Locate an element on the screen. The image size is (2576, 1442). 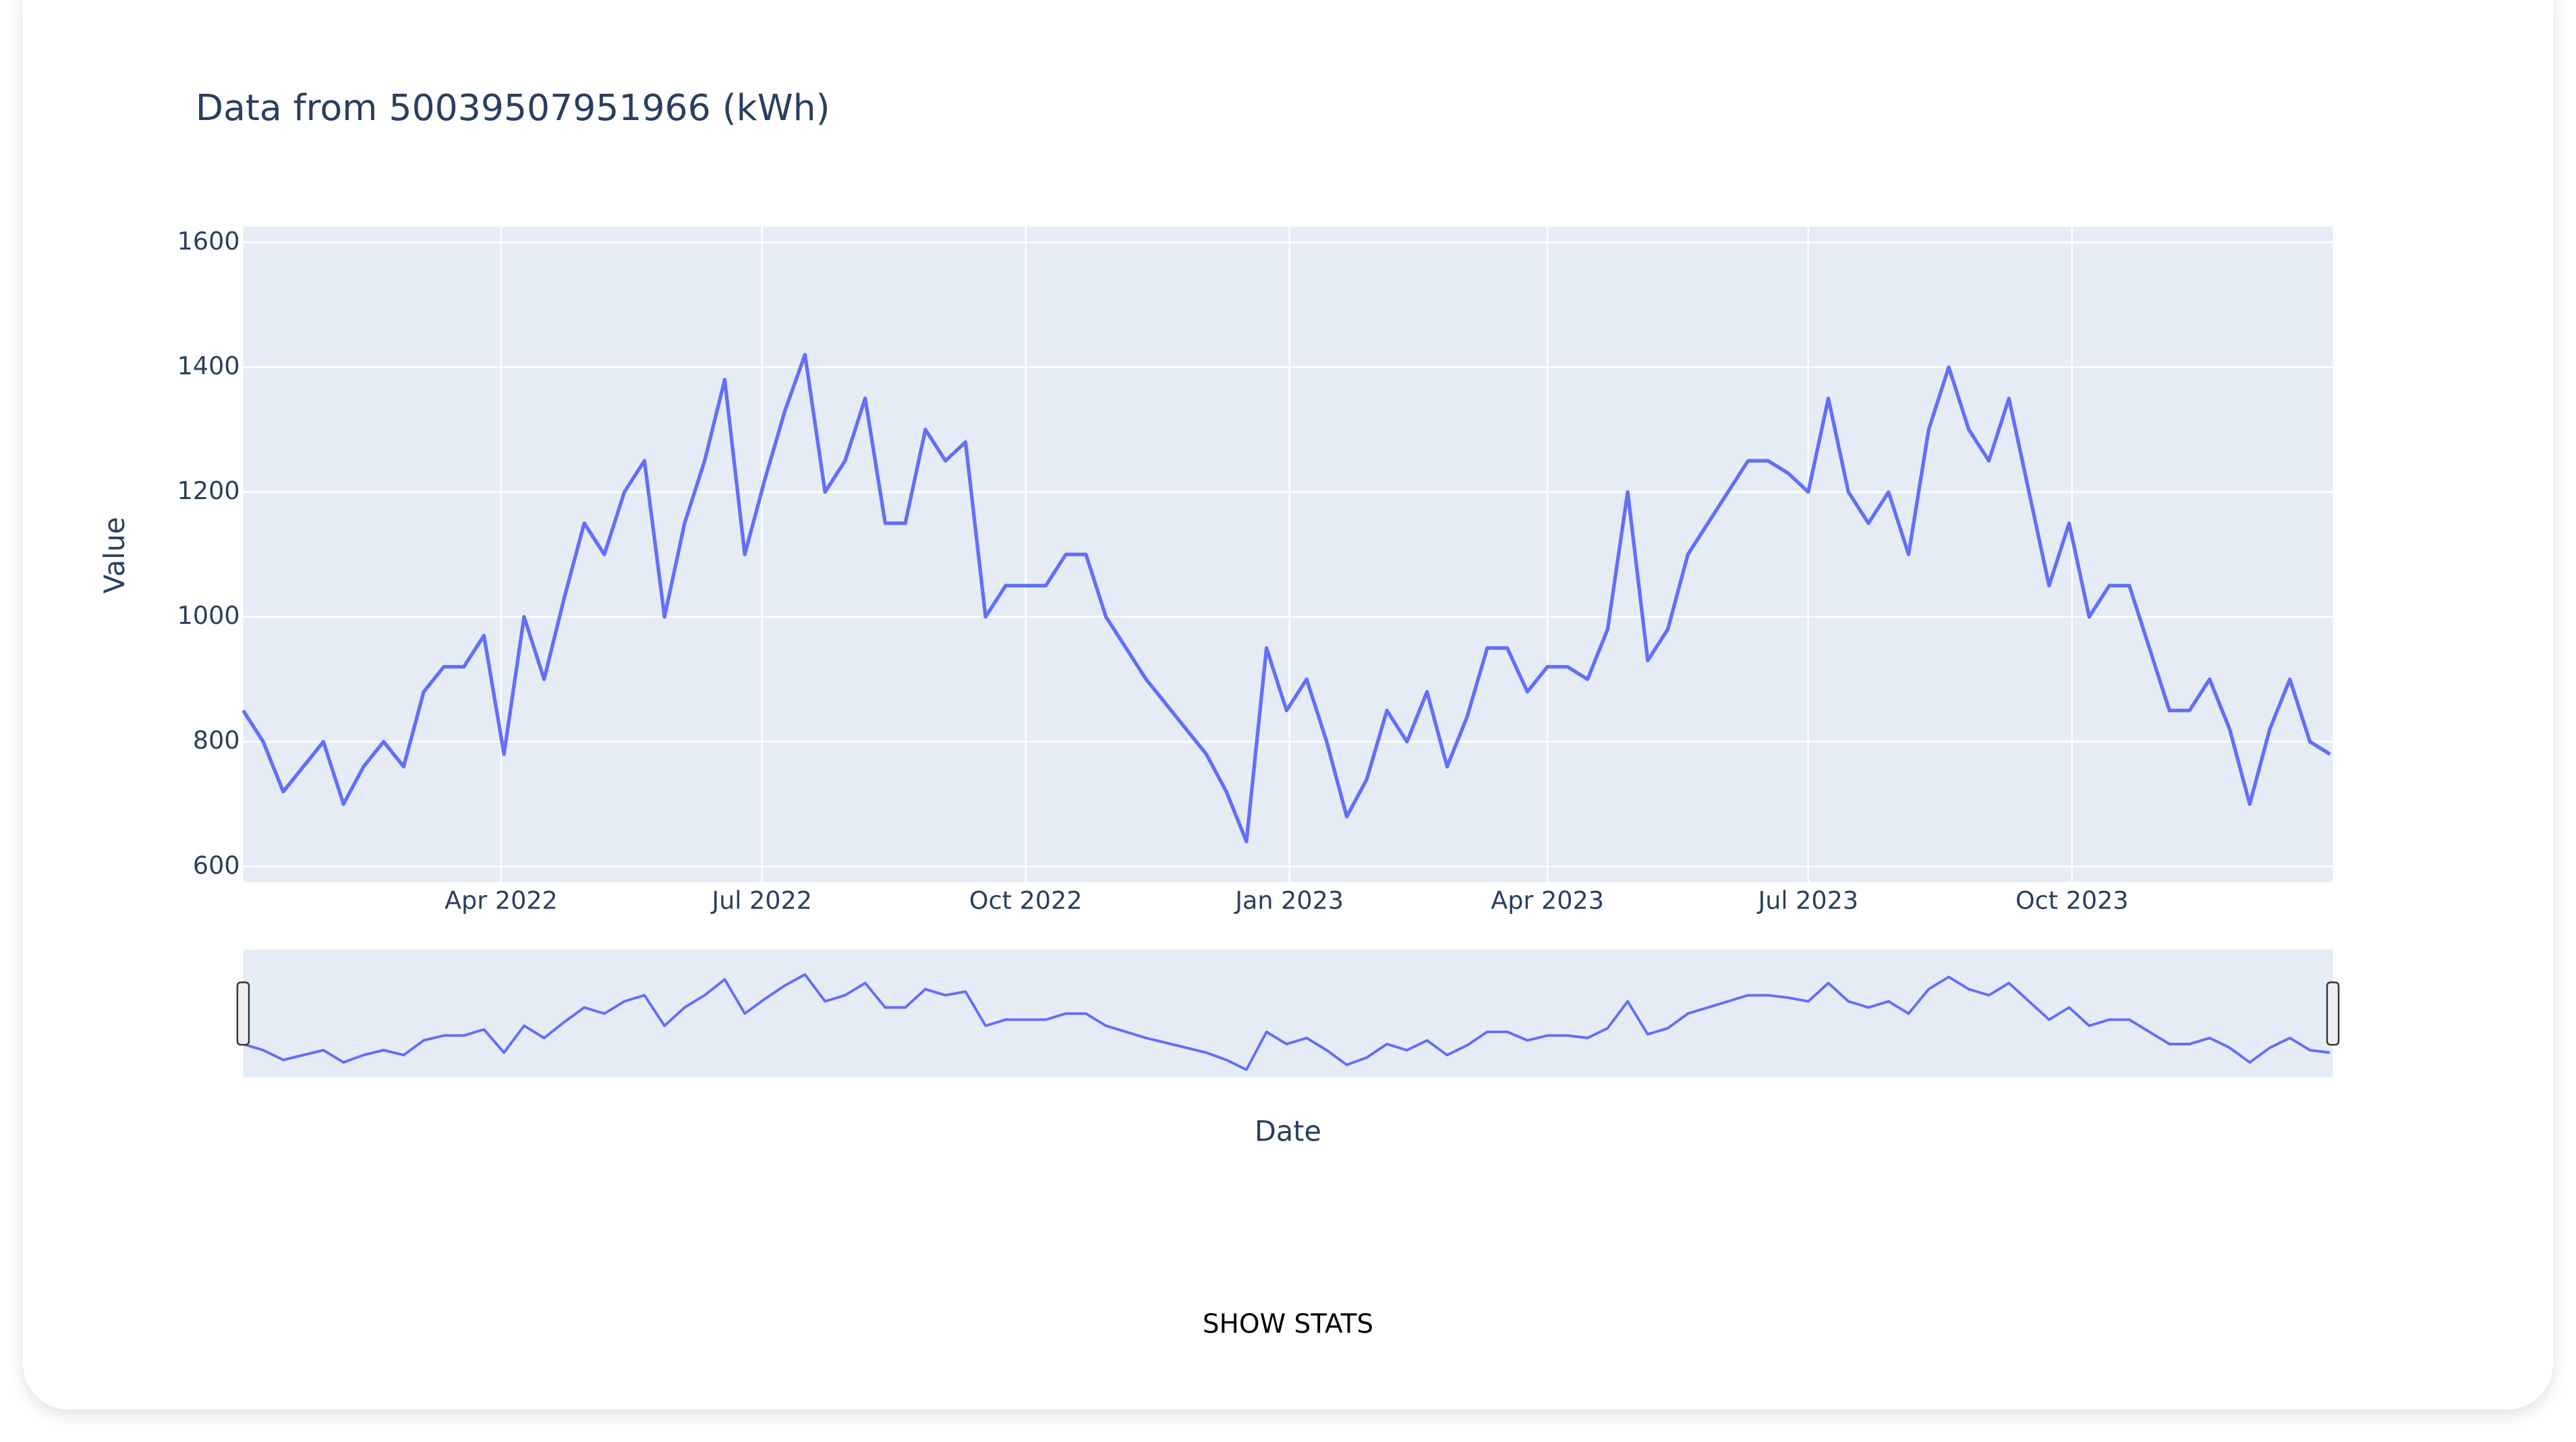
range-slider is located at coordinates (1288, 1014).